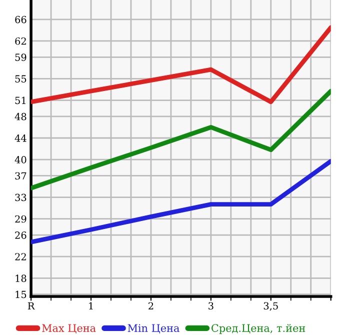 This screenshot has height=335, width=345. I want to click on y-tick-label: 51, so click(20, 100).